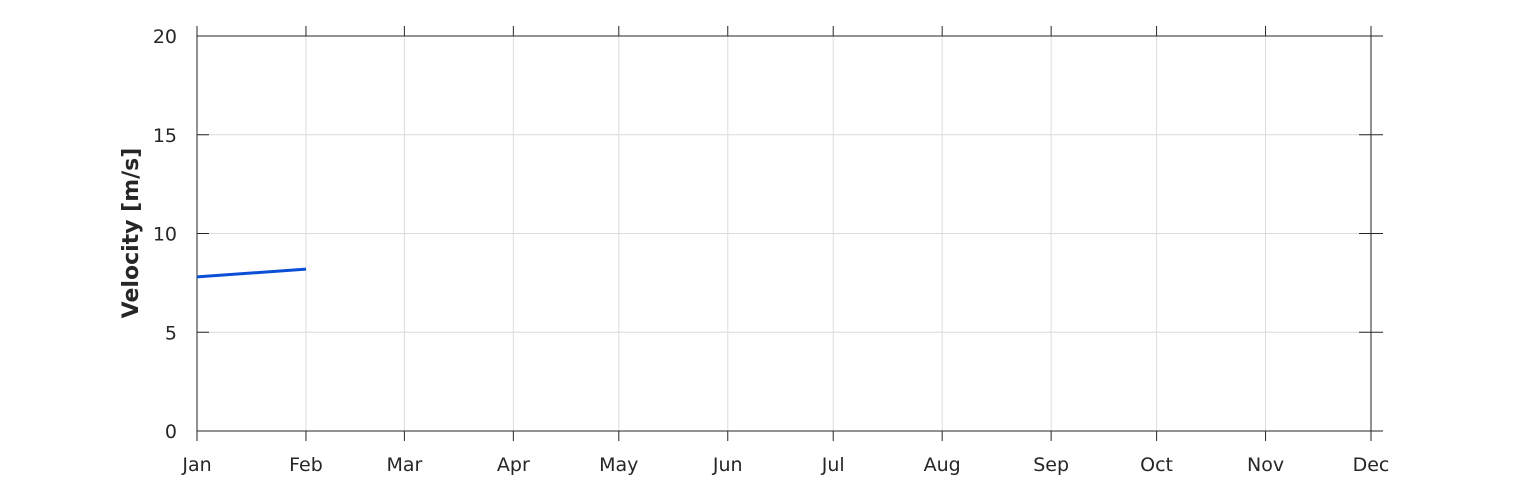 This screenshot has height=484, width=1516. I want to click on y-tick-label: 20, so click(165, 37).